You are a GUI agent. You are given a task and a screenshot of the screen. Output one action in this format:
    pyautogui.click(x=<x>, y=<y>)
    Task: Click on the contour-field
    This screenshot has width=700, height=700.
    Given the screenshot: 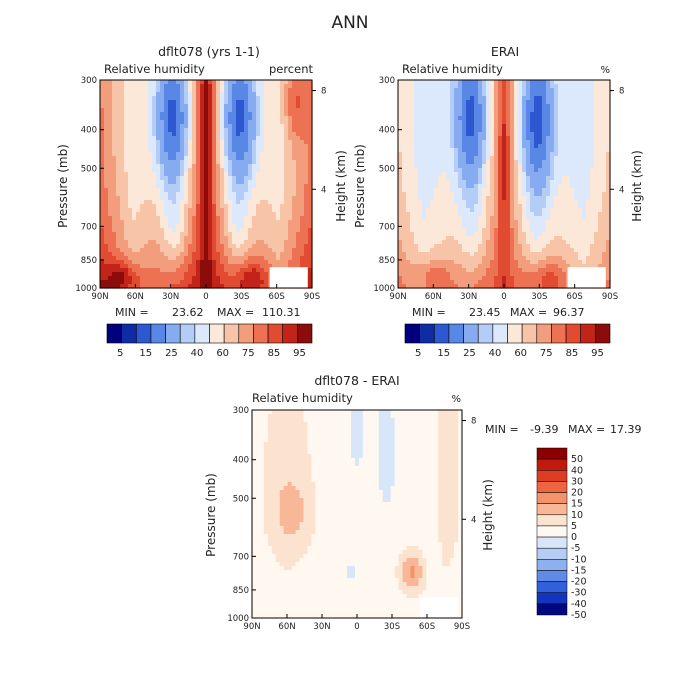 What is the action you would take?
    pyautogui.click(x=206, y=184)
    